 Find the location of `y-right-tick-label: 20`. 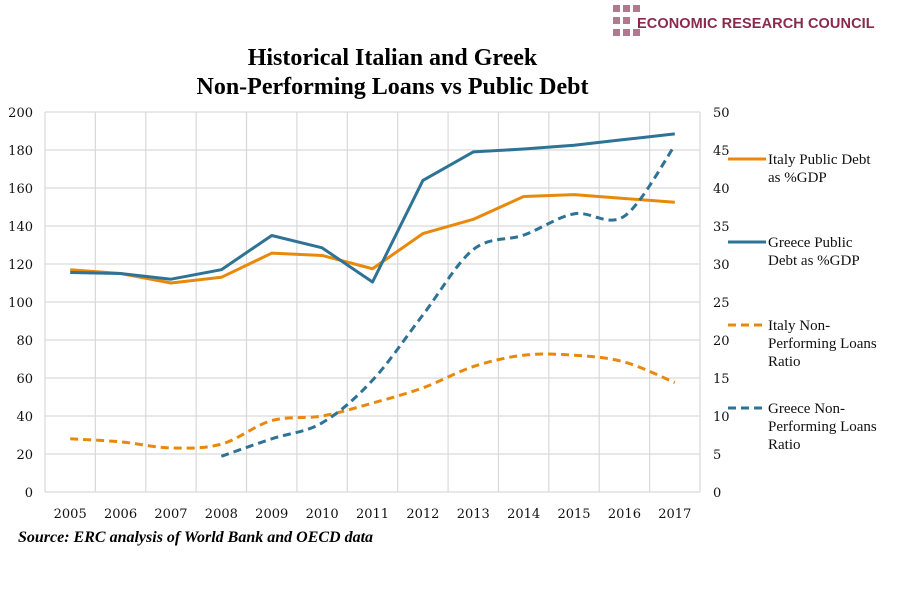

y-right-tick-label: 20 is located at coordinates (721, 341).